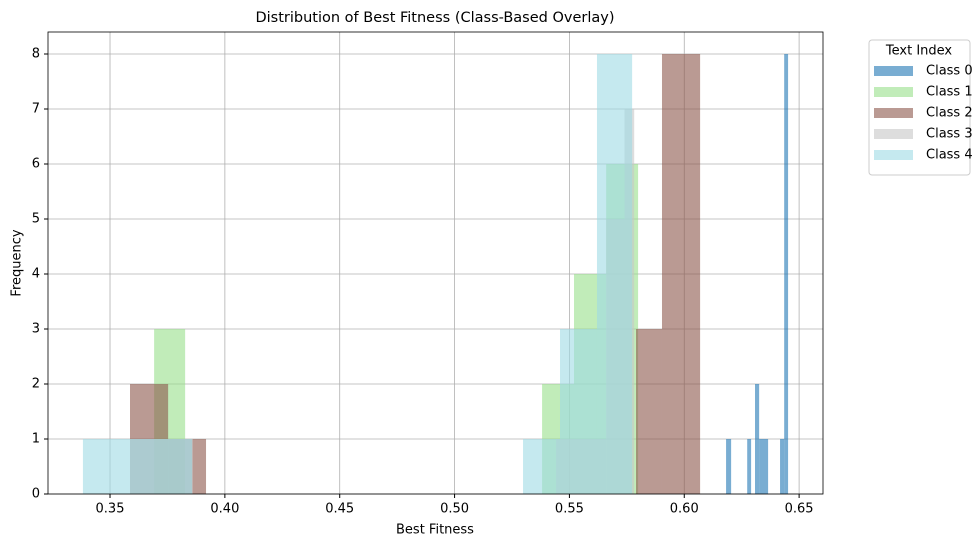  What do you see at coordinates (684, 509) in the screenshot?
I see `x-tick-label: 0.60` at bounding box center [684, 509].